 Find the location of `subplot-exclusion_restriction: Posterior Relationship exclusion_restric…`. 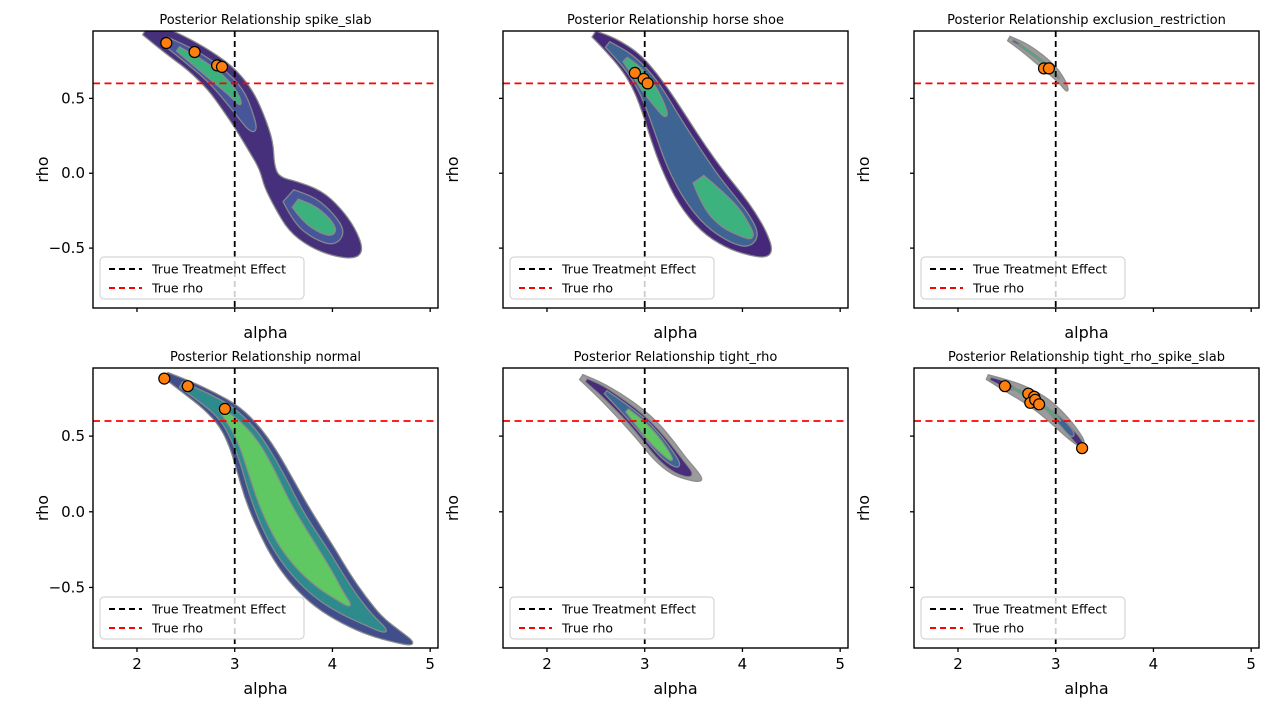

subplot-exclusion_restriction: Posterior Relationship exclusion_restric… is located at coordinates (1057, 177).